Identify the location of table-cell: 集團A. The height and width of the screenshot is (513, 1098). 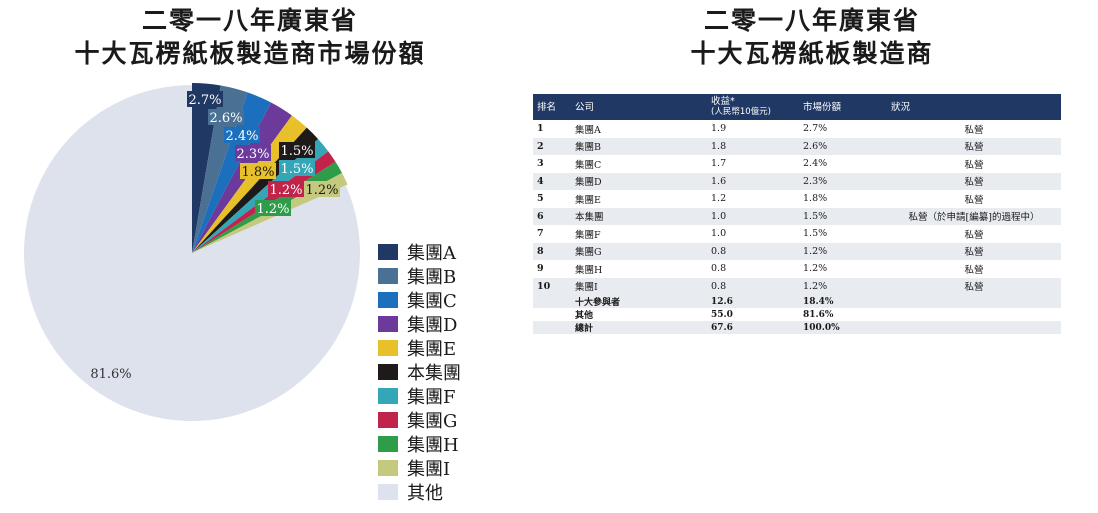
(588, 130).